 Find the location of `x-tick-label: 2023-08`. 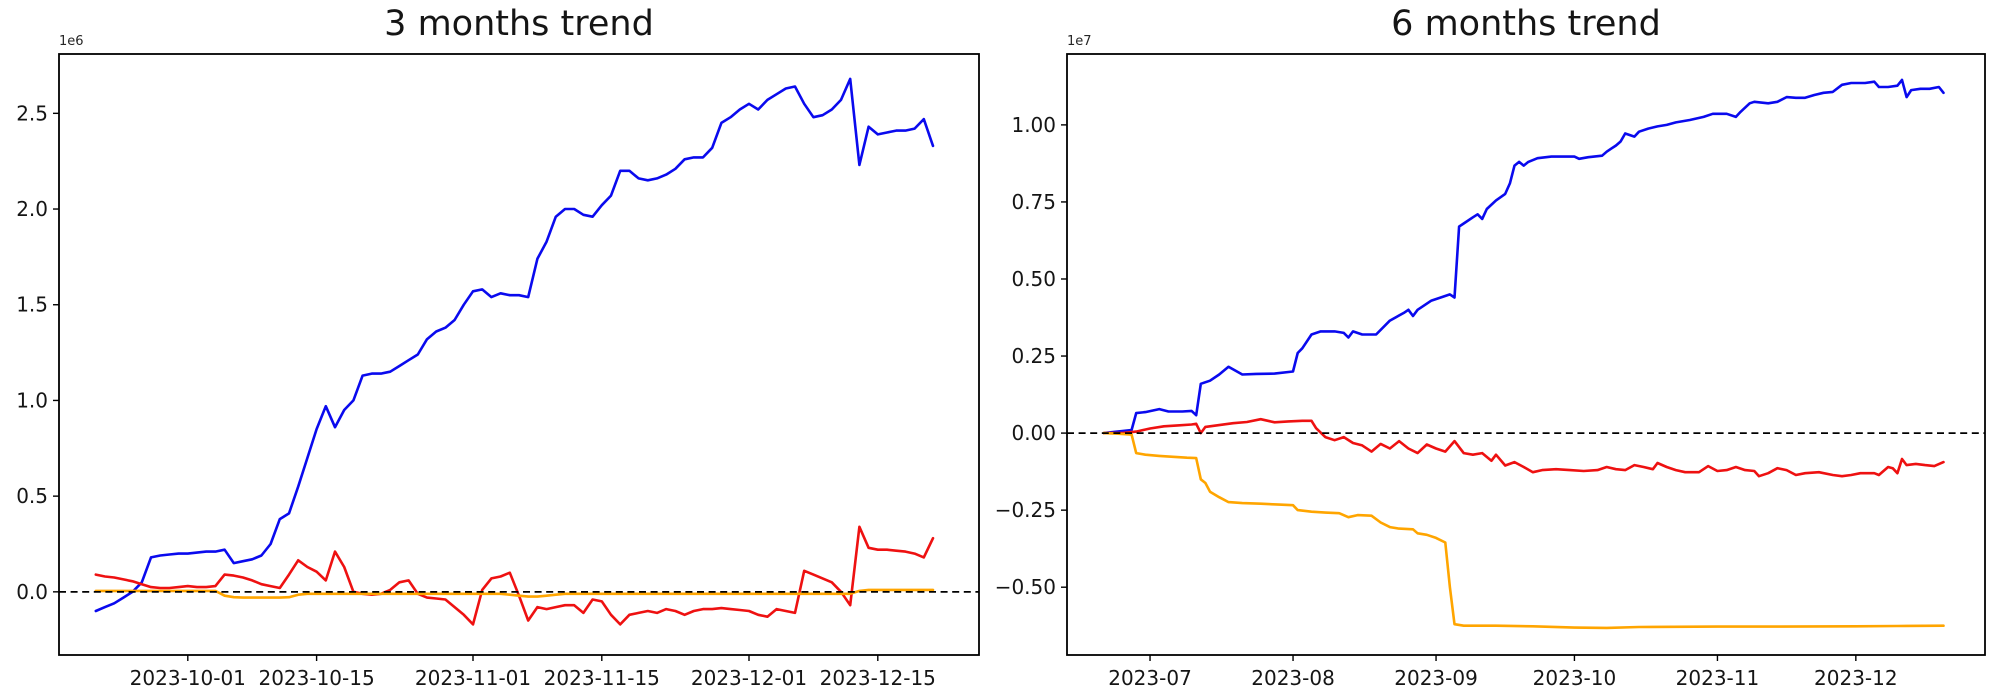

x-tick-label: 2023-08 is located at coordinates (1293, 678).